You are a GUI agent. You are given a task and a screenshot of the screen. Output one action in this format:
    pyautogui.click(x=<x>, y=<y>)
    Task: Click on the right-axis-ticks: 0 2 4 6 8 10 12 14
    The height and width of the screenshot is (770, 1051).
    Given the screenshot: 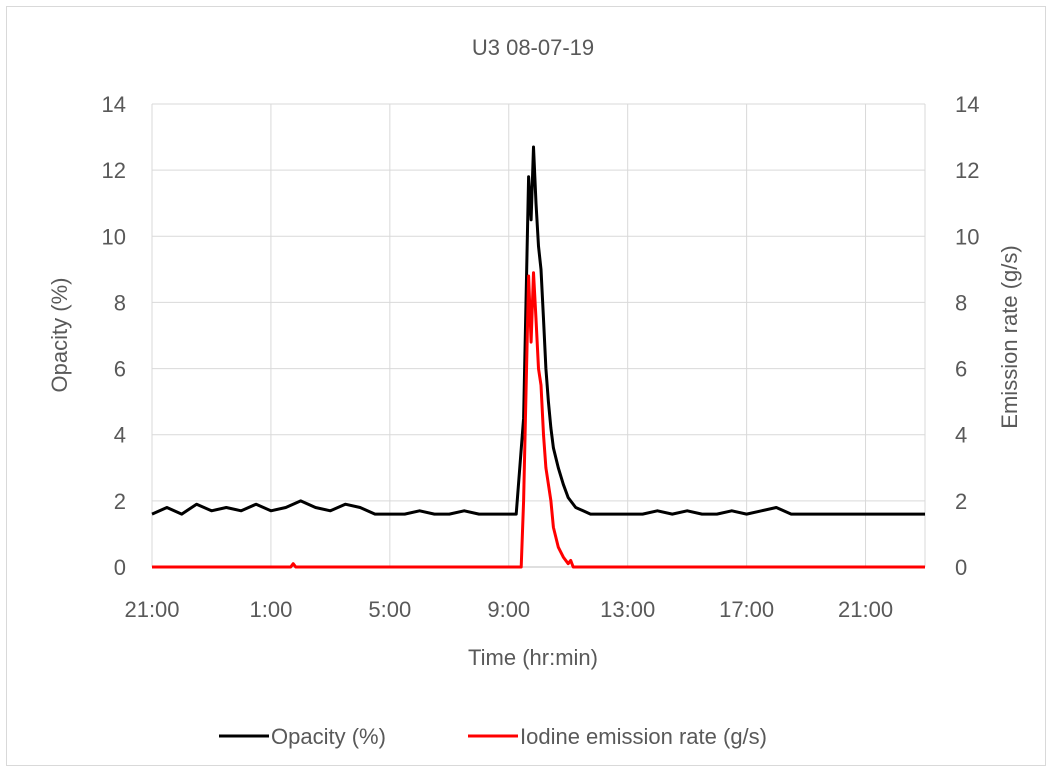 What is the action you would take?
    pyautogui.click(x=967, y=336)
    